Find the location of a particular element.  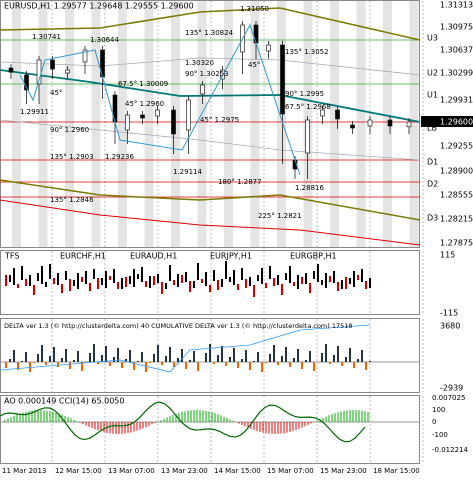

price-label: 1.29931 is located at coordinates (456, 100).